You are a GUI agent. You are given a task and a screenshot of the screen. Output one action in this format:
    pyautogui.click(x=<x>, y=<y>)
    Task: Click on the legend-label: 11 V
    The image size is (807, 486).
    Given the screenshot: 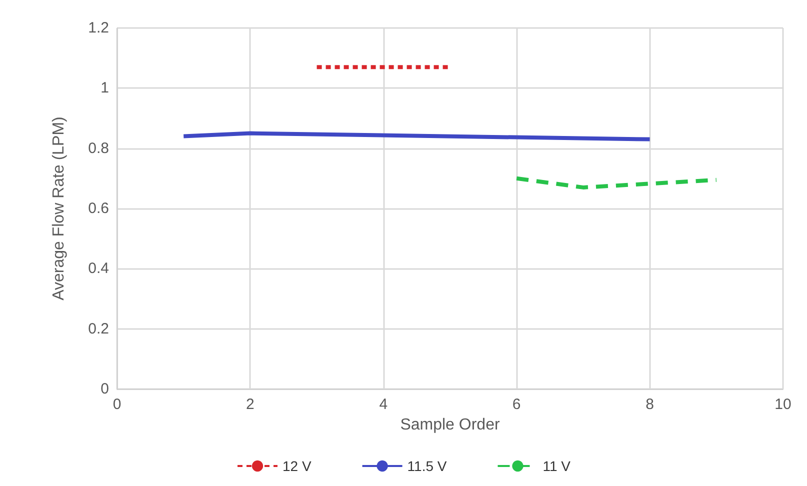 What is the action you would take?
    pyautogui.click(x=557, y=466)
    